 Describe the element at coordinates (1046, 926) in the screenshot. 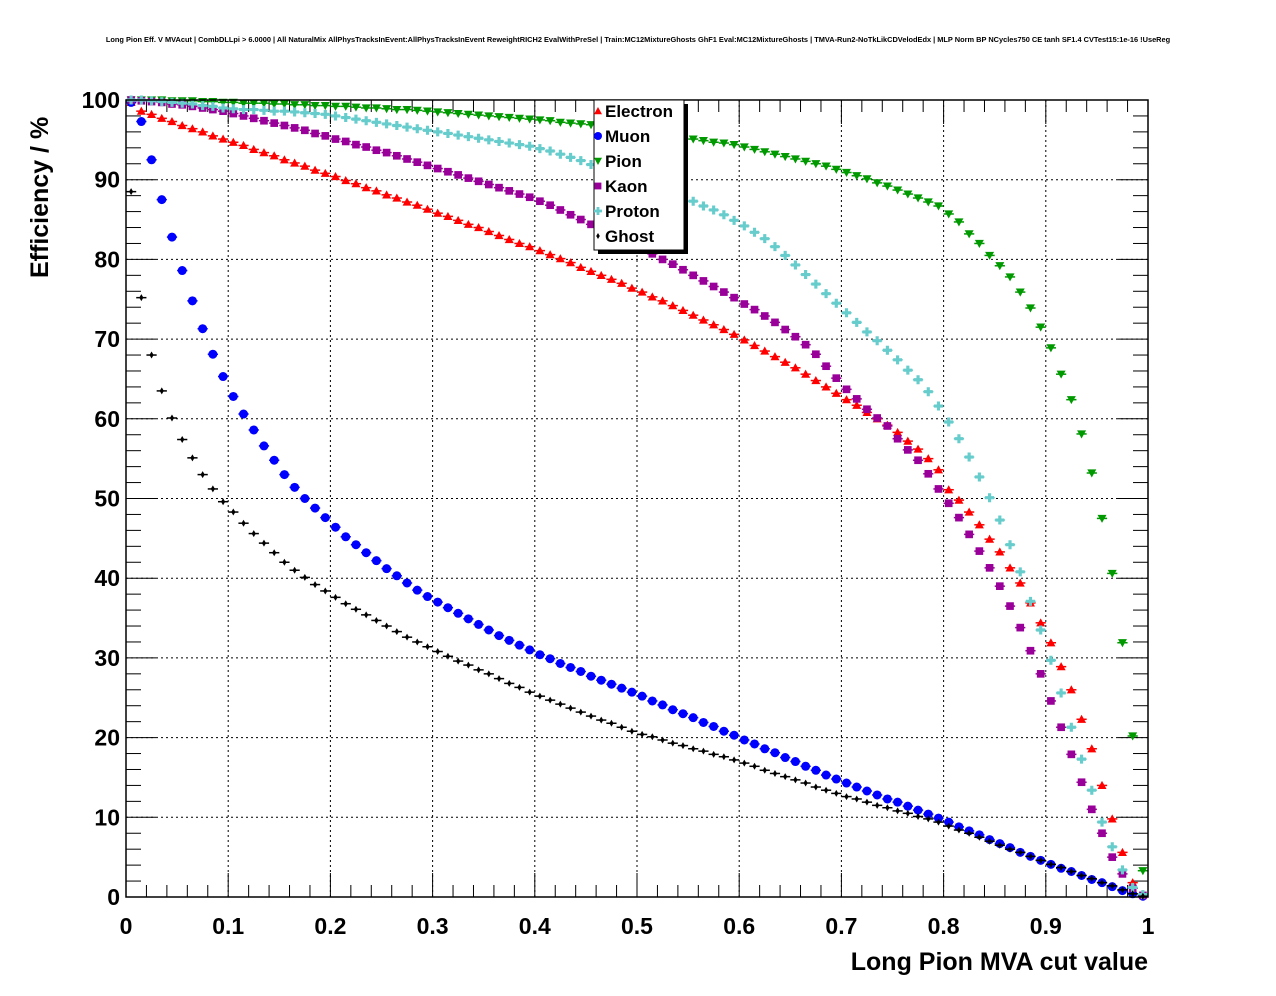

I see `x-tick-label: 0.9` at that location.